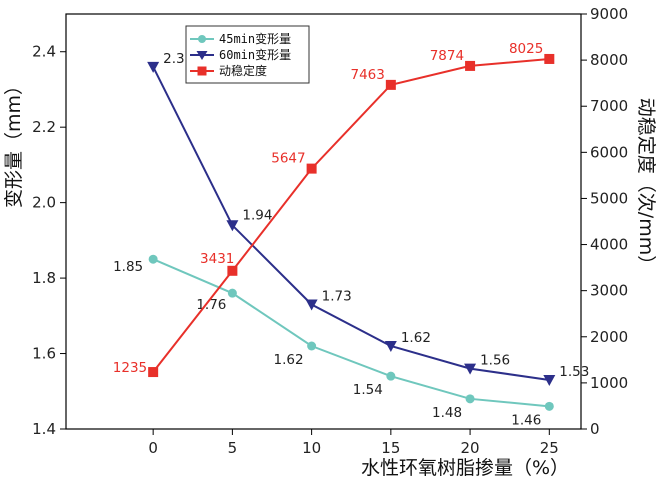  I want to click on y-right-tick-label: 9000, so click(609, 14).